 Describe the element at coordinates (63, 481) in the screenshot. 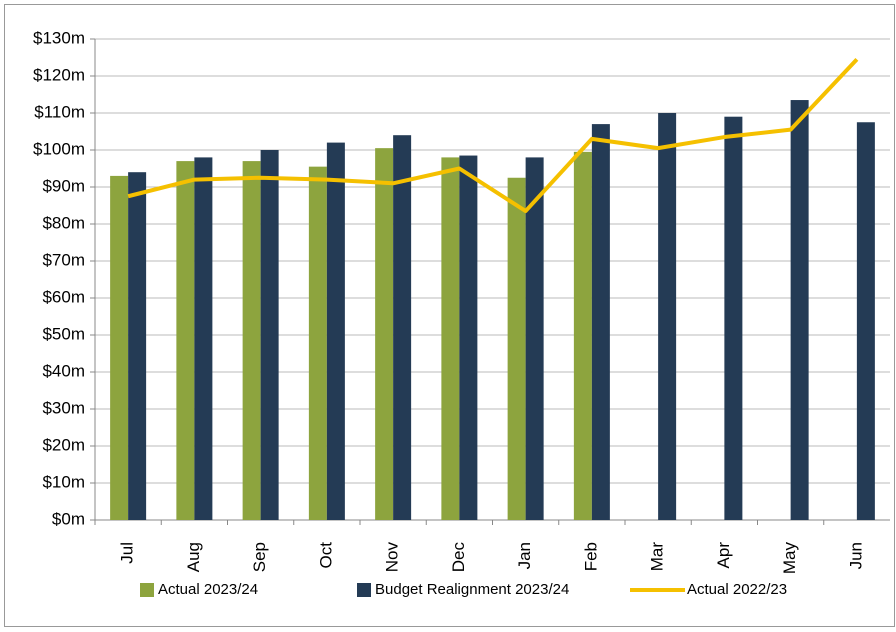

I see `y-tick-label: $10m` at that location.